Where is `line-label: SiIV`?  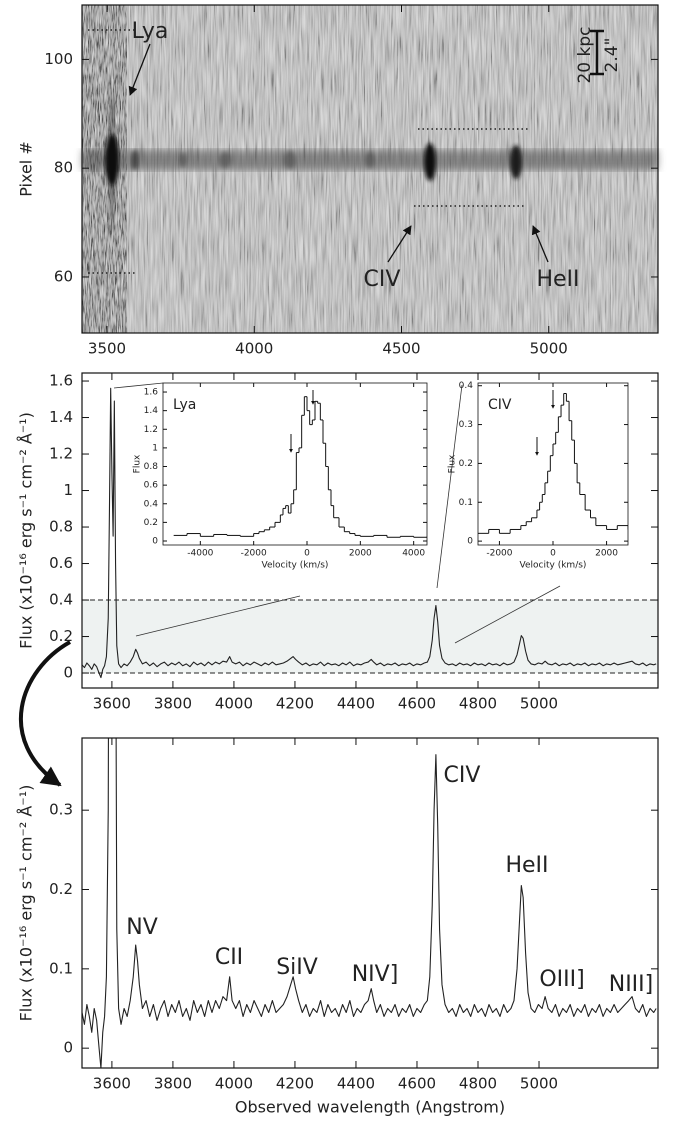 line-label: SiIV is located at coordinates (297, 967).